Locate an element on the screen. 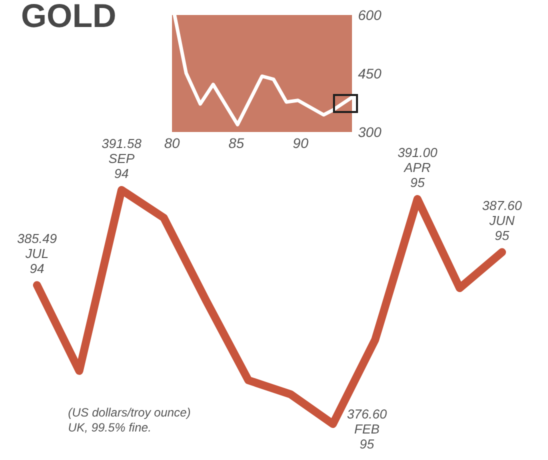 The height and width of the screenshot is (460, 548). y-tick-label: 600 is located at coordinates (370, 15).